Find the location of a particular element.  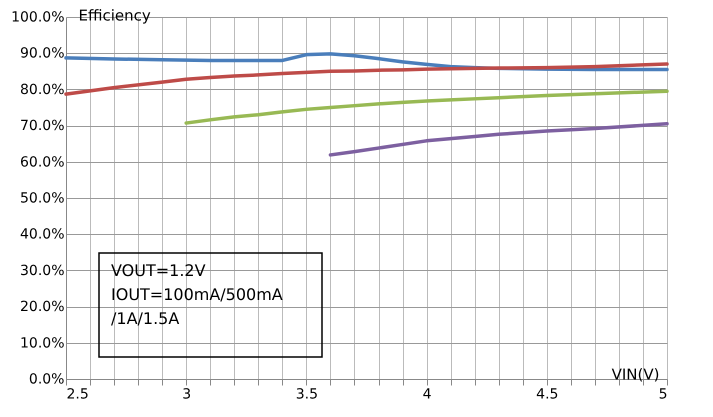

y-tick-label: 40.0% is located at coordinates (42, 234).